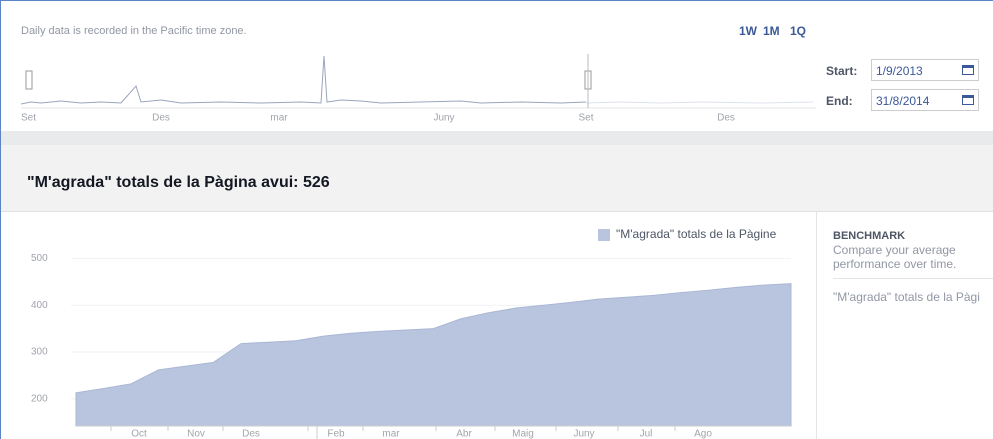 The image size is (993, 439). What do you see at coordinates (303, 80) in the screenshot?
I see `sparkline` at bounding box center [303, 80].